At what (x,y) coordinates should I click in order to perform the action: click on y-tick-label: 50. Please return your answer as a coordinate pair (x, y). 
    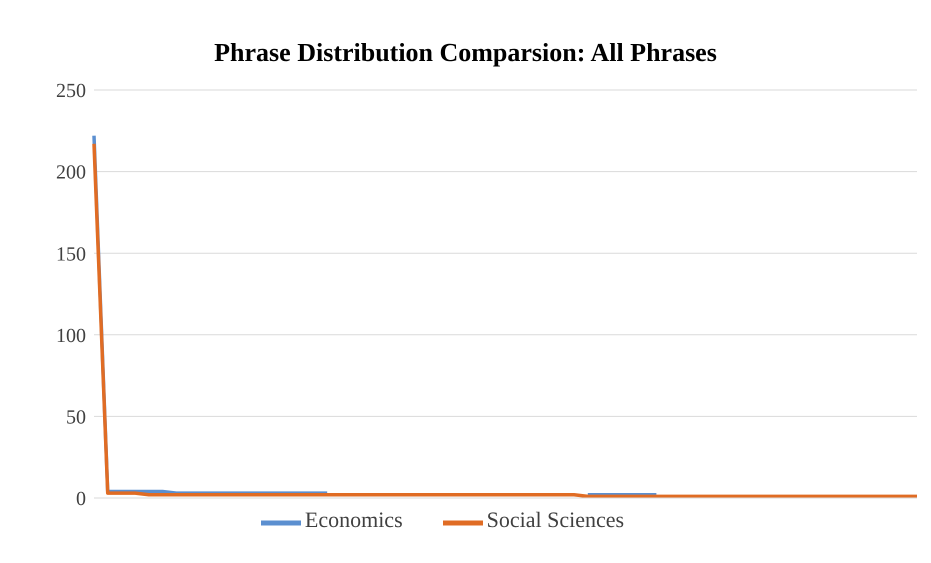
    Looking at the image, I should click on (76, 417).